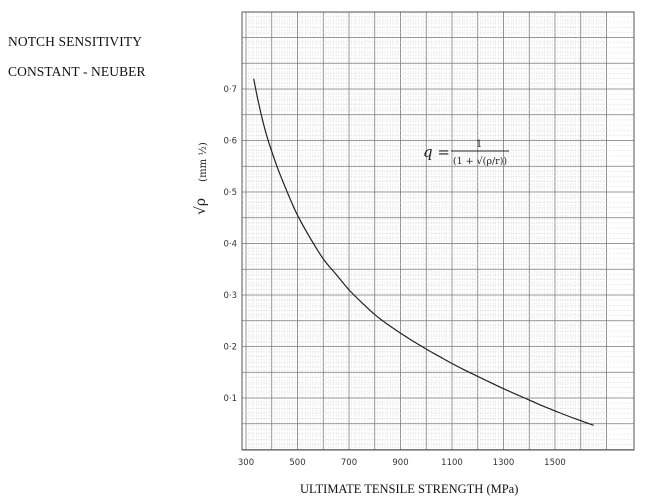  I want to click on x-tick-label: 700, so click(349, 463).